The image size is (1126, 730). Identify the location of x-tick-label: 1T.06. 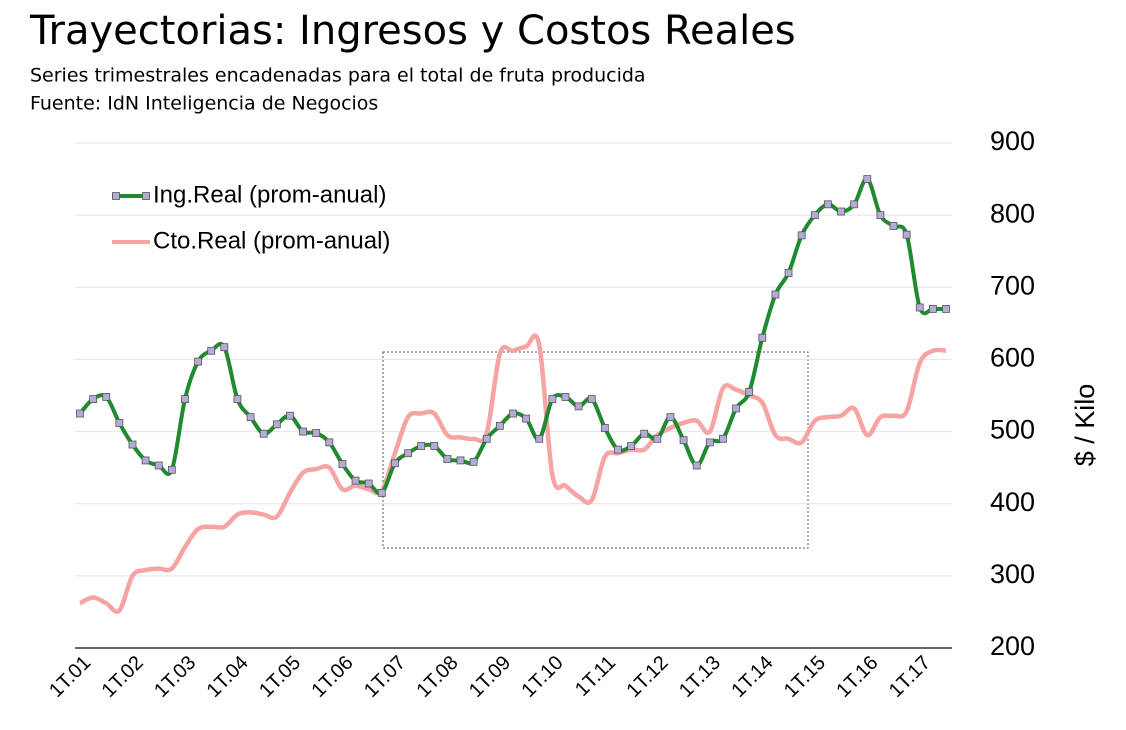
(333, 677).